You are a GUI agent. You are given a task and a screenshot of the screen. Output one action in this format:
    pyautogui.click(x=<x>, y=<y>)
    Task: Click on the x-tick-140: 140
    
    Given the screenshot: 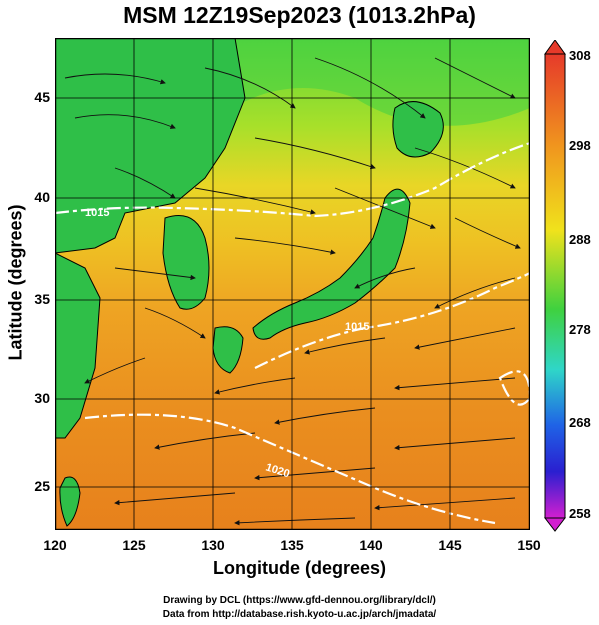 What is the action you would take?
    pyautogui.click(x=371, y=545)
    